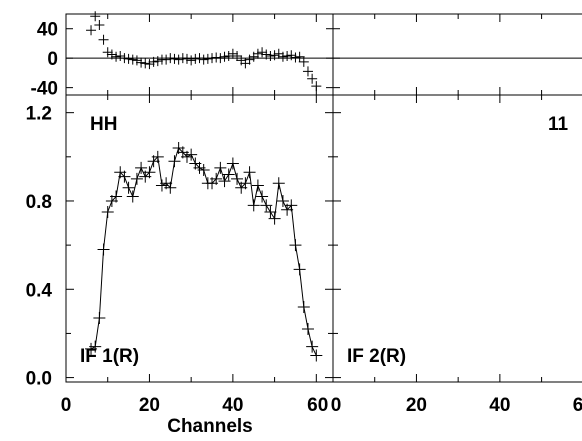 This screenshot has height=441, width=582. I want to click on residual-panel-left, so click(199, 53).